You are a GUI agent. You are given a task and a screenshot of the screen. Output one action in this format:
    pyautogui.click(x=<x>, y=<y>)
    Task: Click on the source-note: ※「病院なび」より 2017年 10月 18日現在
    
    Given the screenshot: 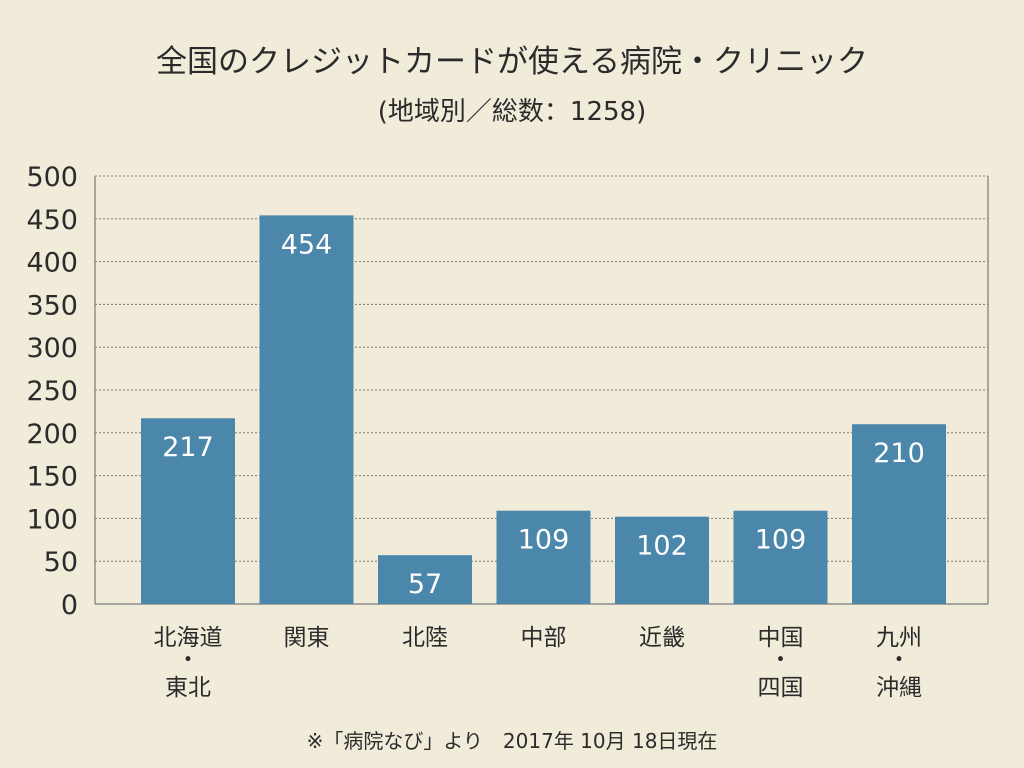 What is the action you would take?
    pyautogui.click(x=512, y=741)
    